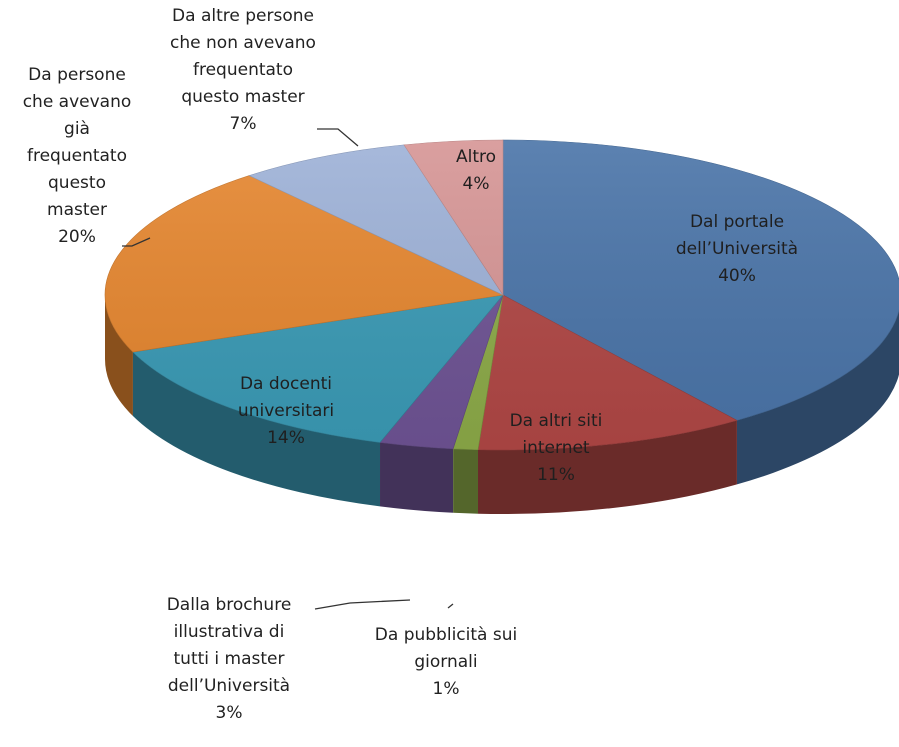  What do you see at coordinates (243, 43) in the screenshot?
I see `slice-label-line-6-1: che non avevano` at bounding box center [243, 43].